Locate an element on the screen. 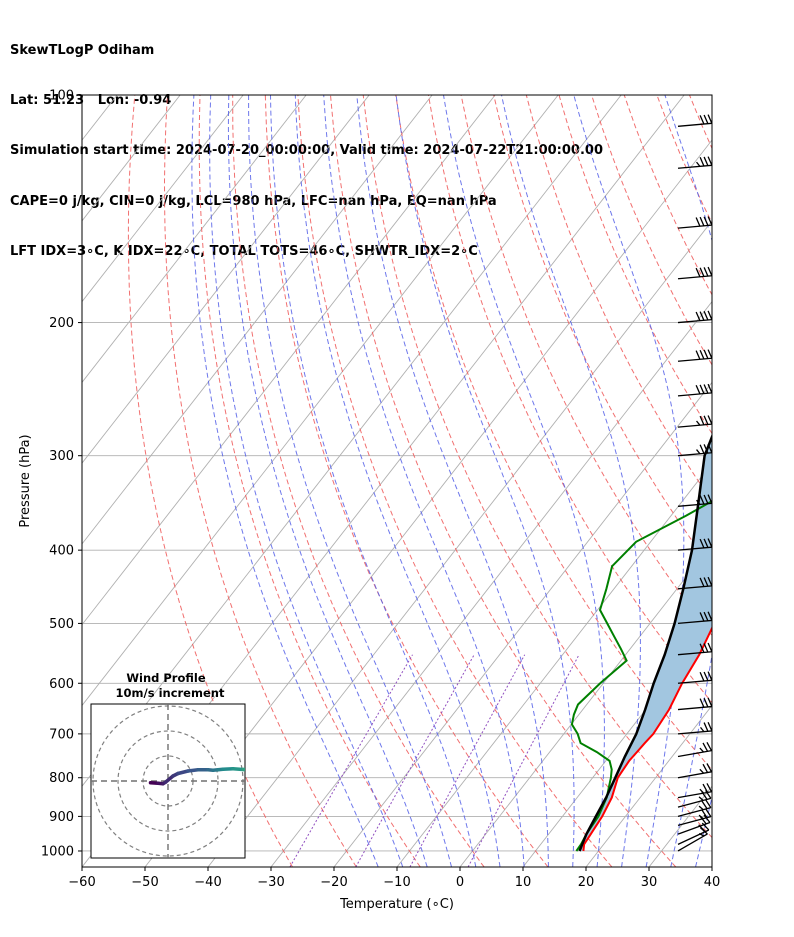  temperature-line is located at coordinates (647, 738).